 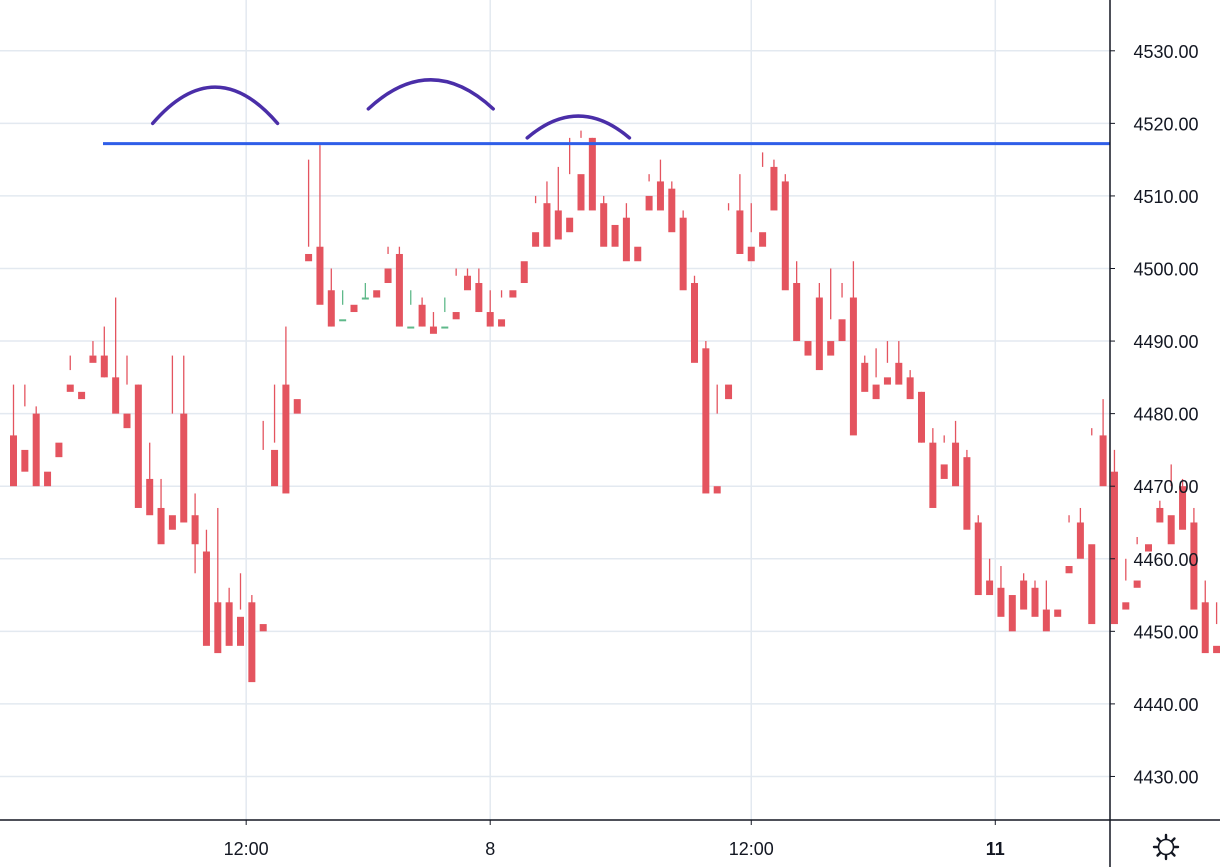 I want to click on gear-icon, so click(x=1166, y=847).